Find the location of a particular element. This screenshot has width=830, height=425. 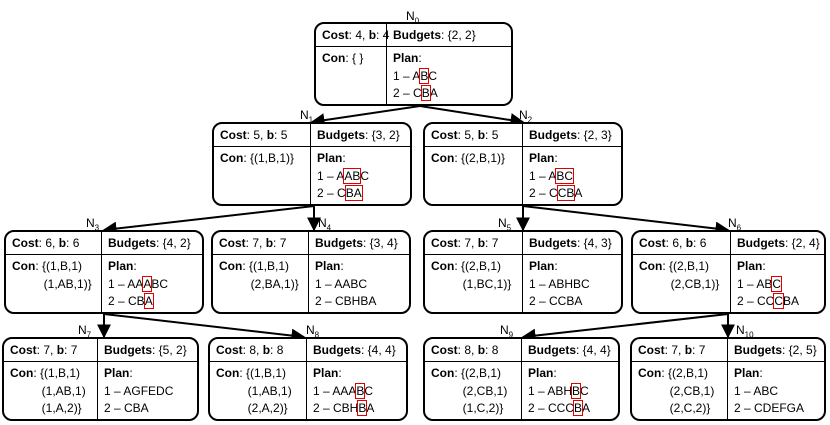

con-cell: Con: {(1,B,1) (1,AB,1) (2,A,2)} is located at coordinates (258, 390).